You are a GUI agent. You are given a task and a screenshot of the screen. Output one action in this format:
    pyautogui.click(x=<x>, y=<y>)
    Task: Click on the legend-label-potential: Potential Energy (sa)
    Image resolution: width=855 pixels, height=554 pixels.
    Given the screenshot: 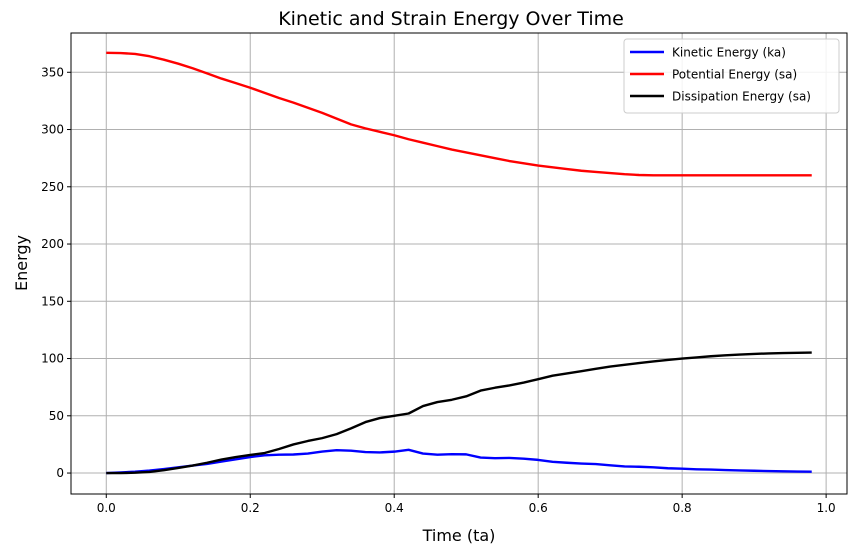 What is the action you would take?
    pyautogui.click(x=734, y=75)
    